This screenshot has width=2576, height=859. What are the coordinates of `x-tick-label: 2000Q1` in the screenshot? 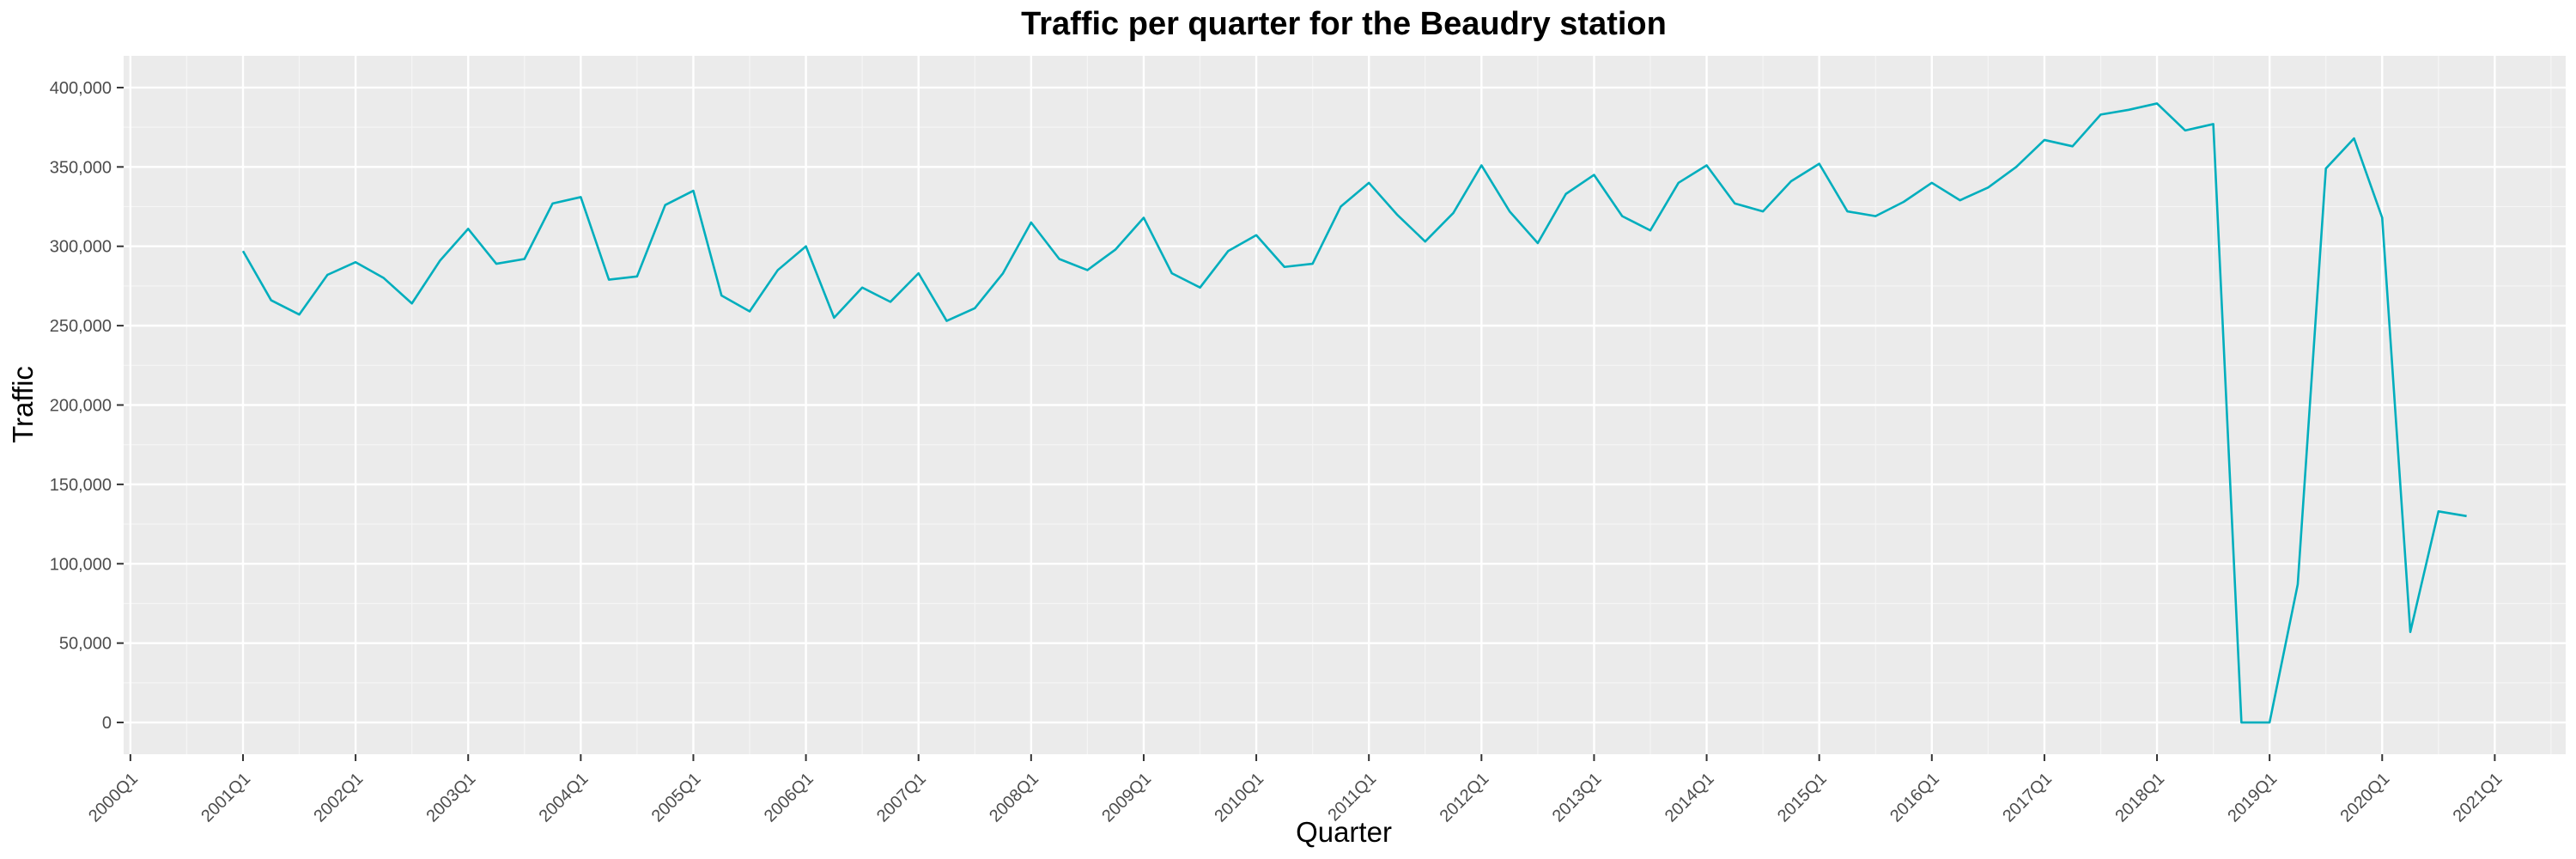 It's located at (113, 798).